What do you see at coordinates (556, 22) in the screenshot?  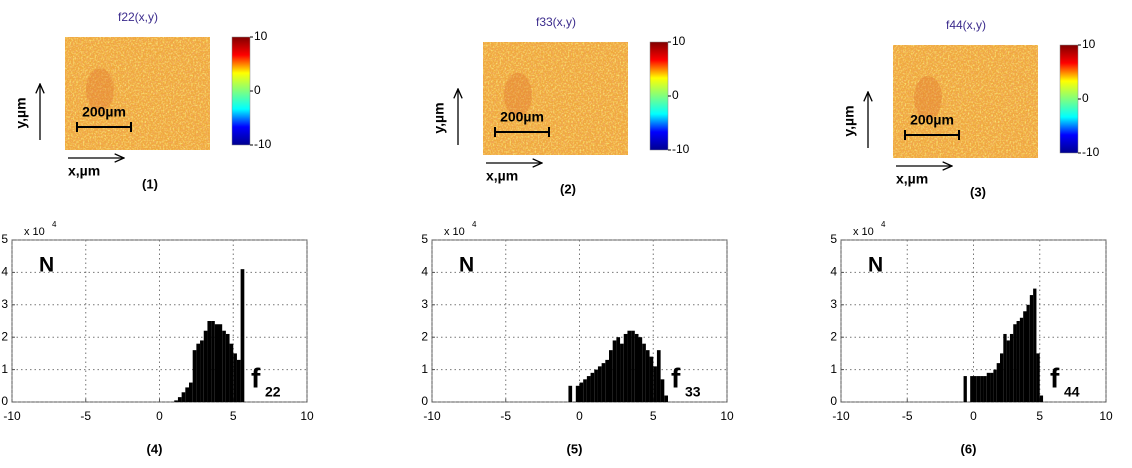 I see `heatmap-title: f33(x,y)` at bounding box center [556, 22].